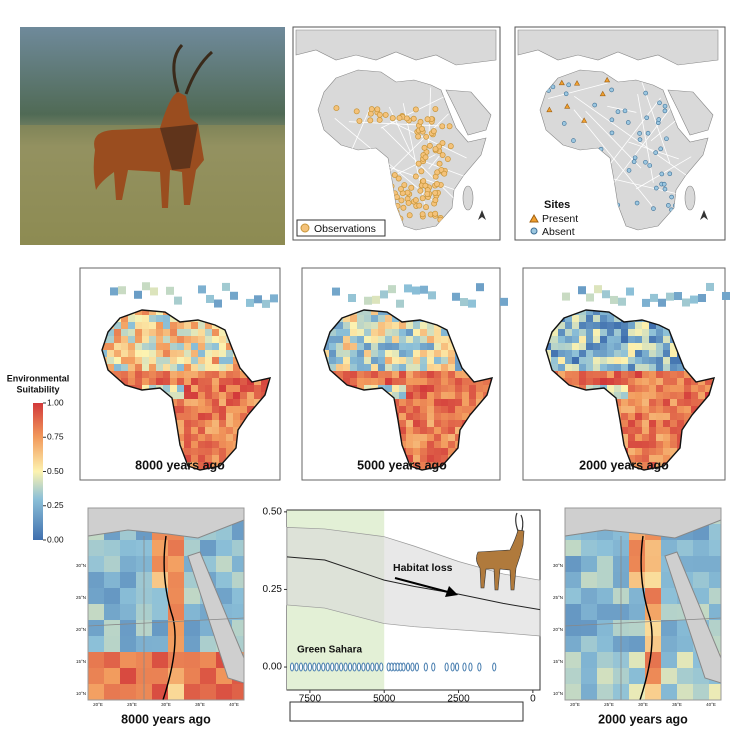 The width and height of the screenshot is (749, 748). I want to click on border, so click(578, 90).